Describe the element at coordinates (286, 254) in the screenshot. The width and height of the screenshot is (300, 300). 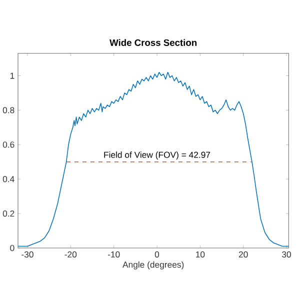
I see `x-tick-label: 30` at that location.